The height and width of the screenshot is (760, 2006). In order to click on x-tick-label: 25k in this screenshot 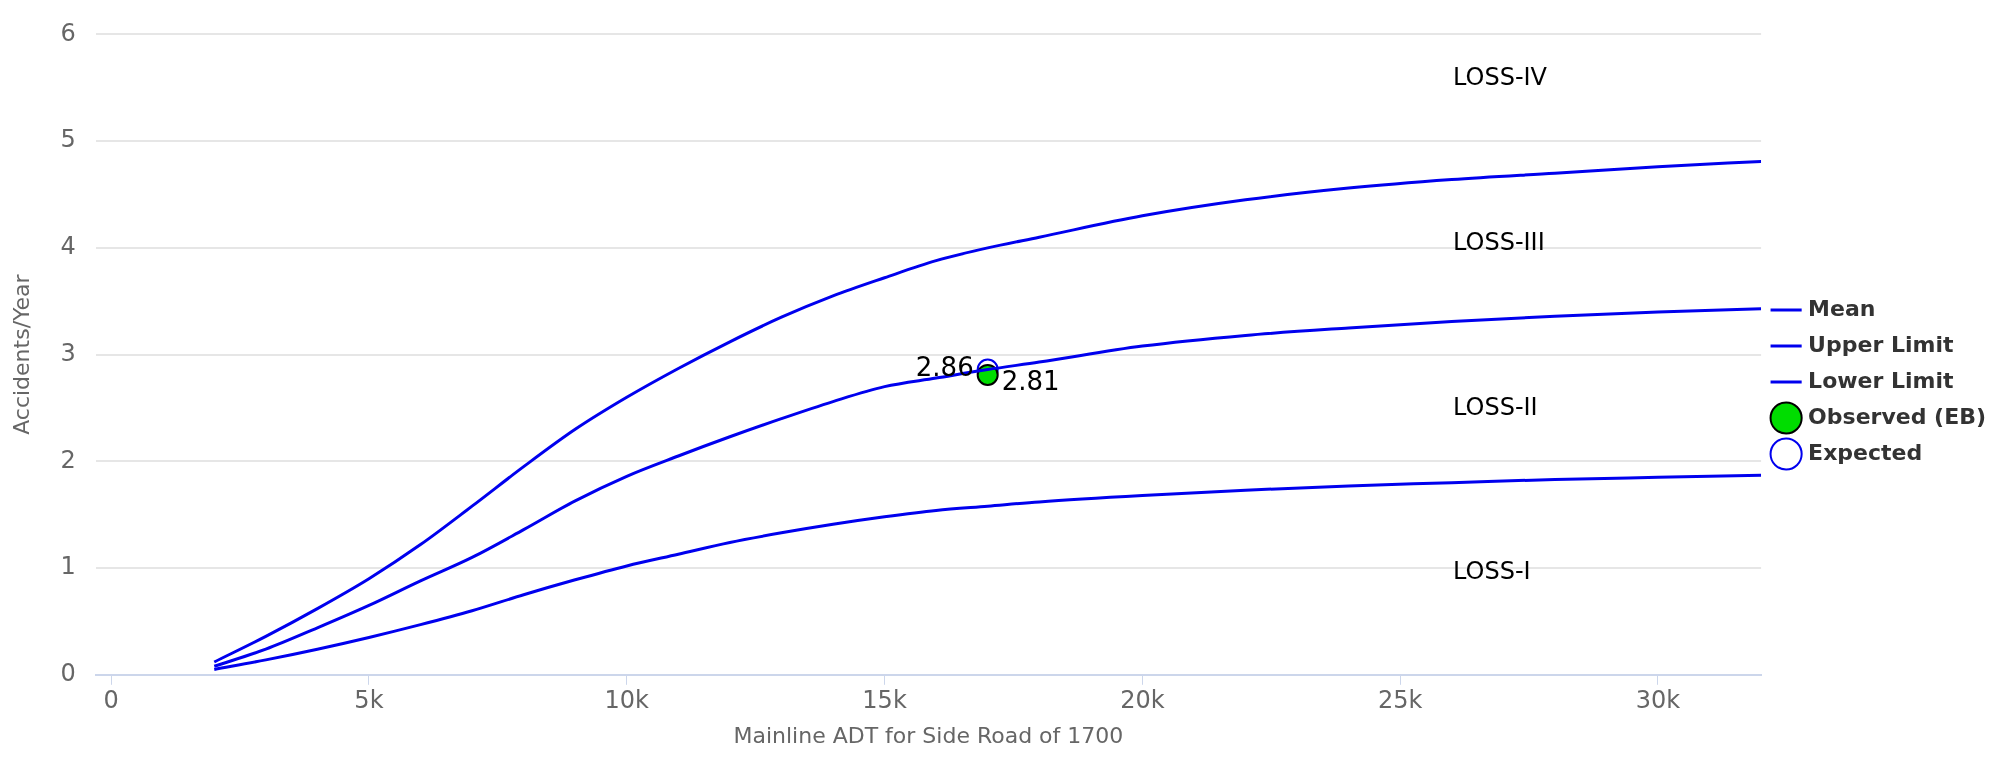, I will do `click(1400, 700)`.